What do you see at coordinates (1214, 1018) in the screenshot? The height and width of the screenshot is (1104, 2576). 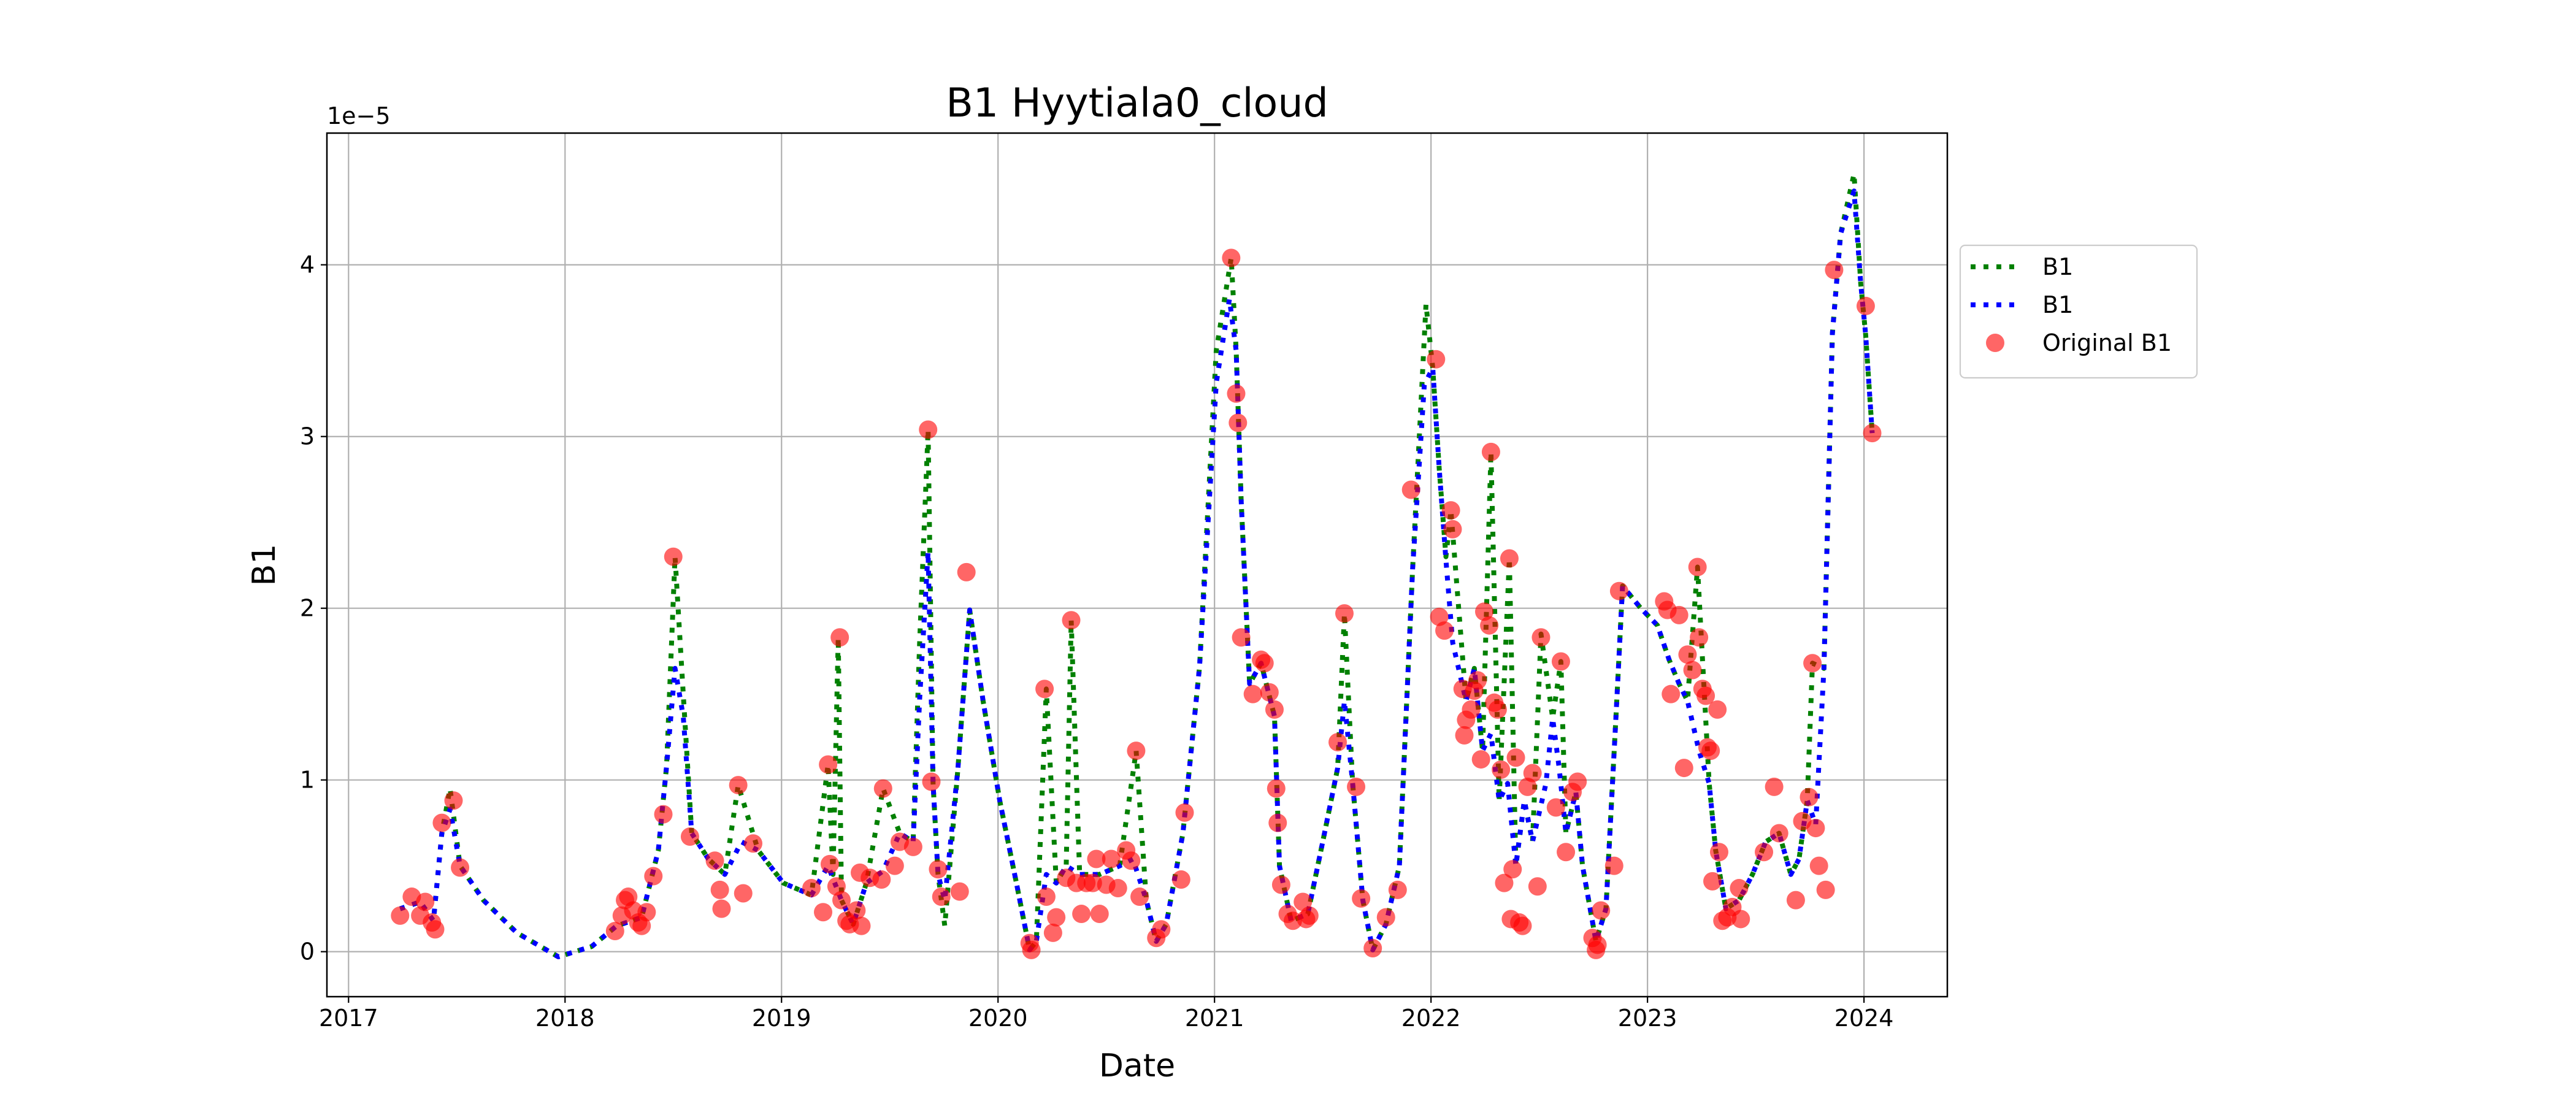 I see `x-tick-label: 2021` at bounding box center [1214, 1018].